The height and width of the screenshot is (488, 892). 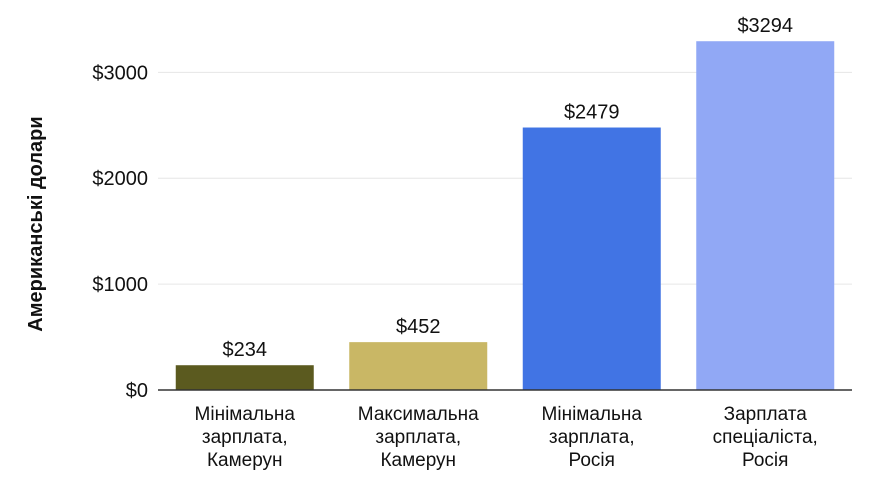 I want to click on y-axis-ticks: $0 $1000 $2000 $3000, so click(x=120, y=232).